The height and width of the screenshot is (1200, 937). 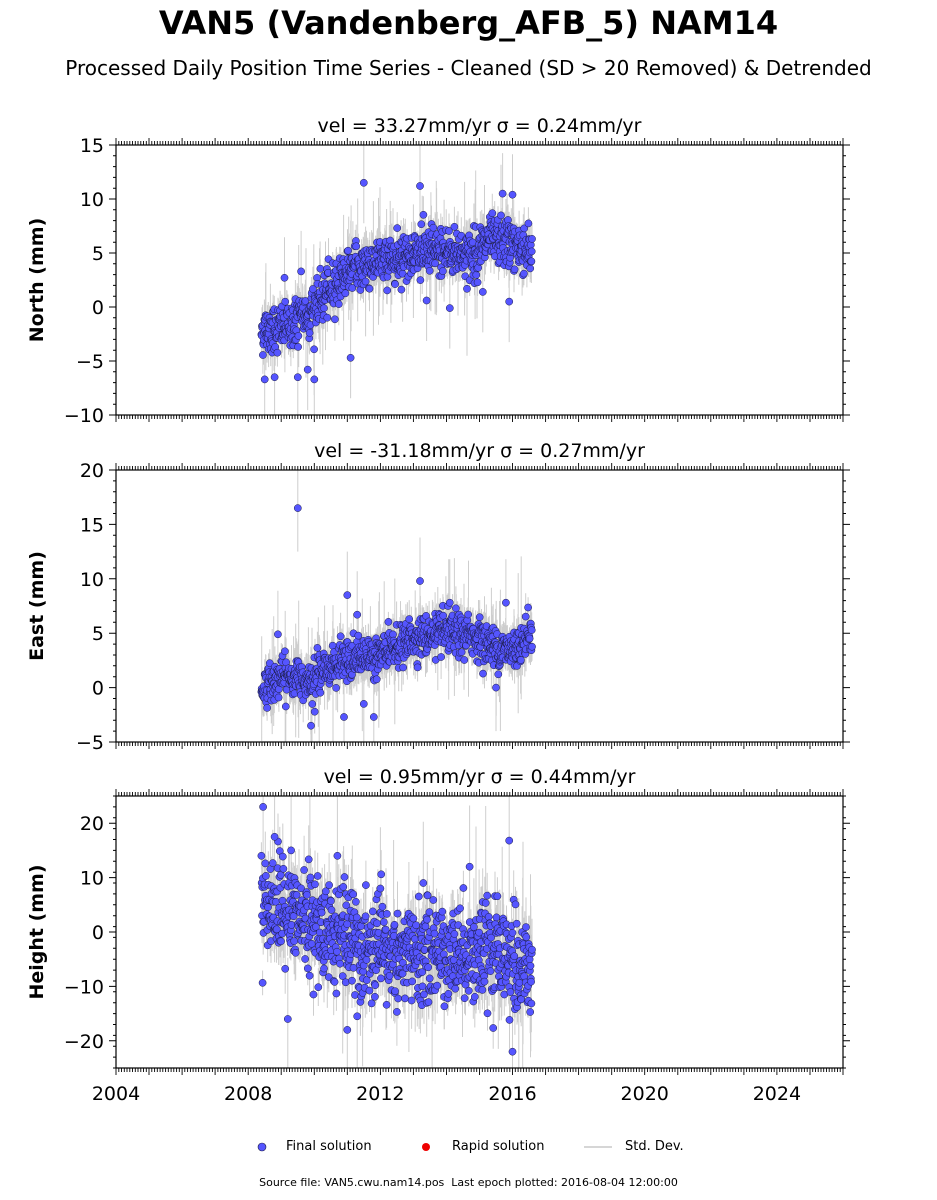 I want to click on x-tick-label: 2004, so click(x=116, y=1094).